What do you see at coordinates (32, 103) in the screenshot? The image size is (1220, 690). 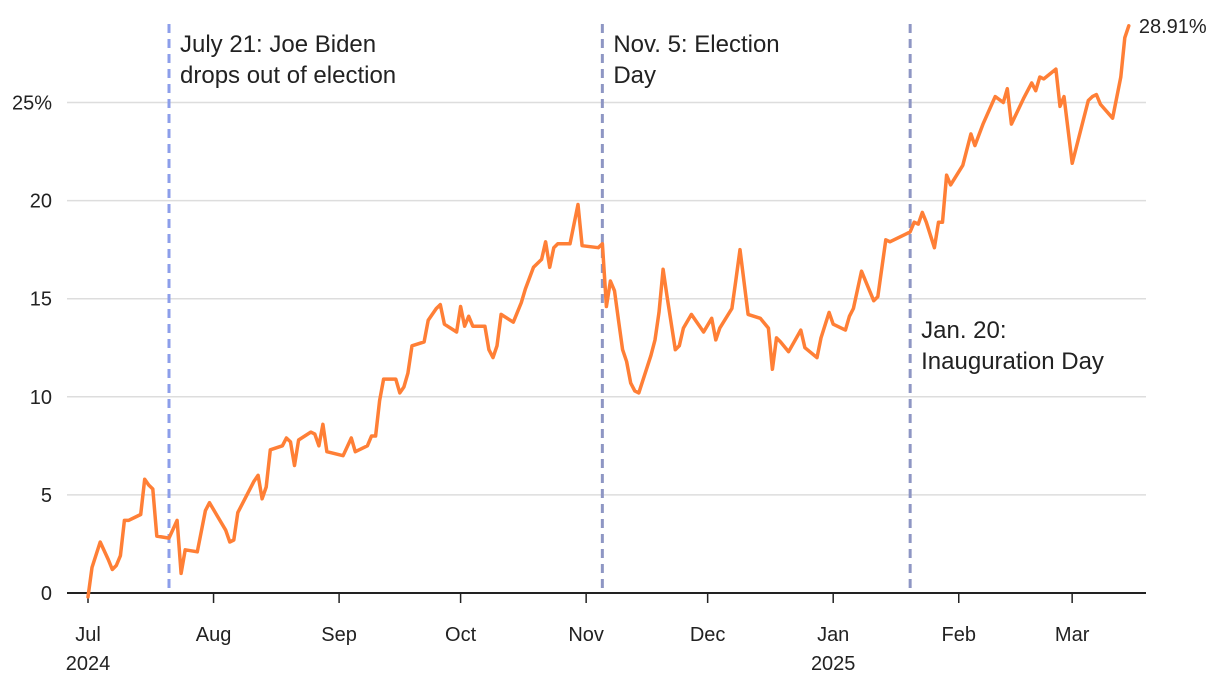 I see `y-tick-label: 25%` at bounding box center [32, 103].